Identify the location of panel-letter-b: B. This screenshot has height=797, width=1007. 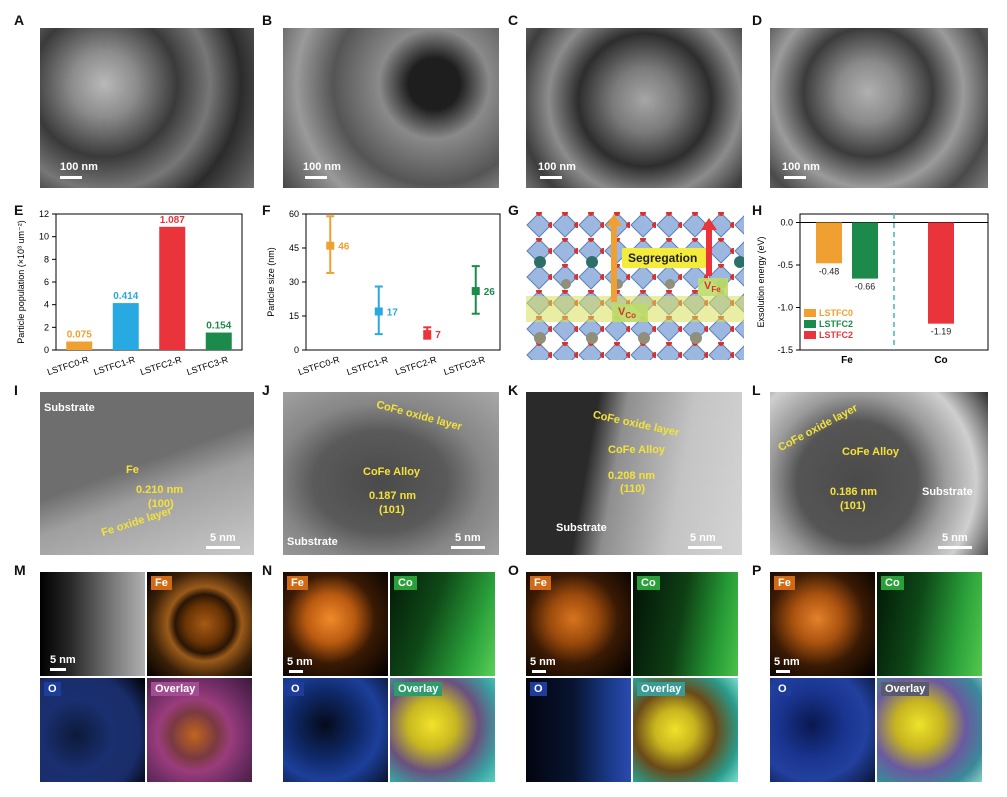
(267, 20).